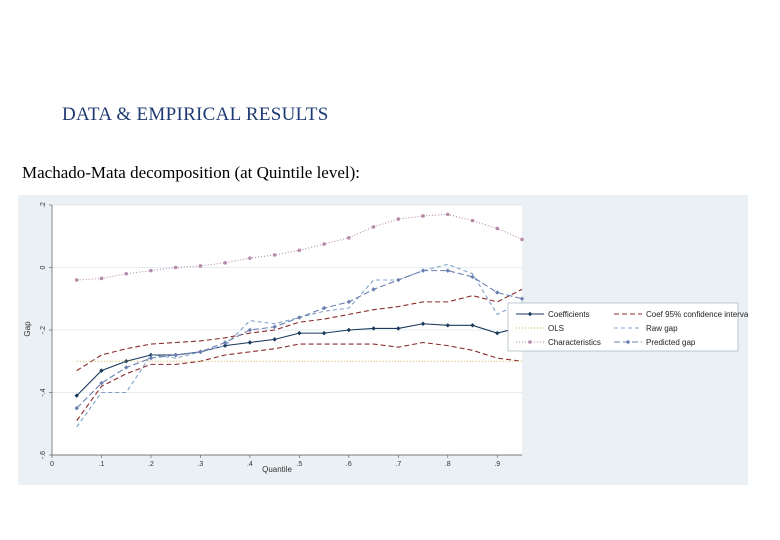  What do you see at coordinates (250, 464) in the screenshot?
I see `x-tick-label: .4` at bounding box center [250, 464].